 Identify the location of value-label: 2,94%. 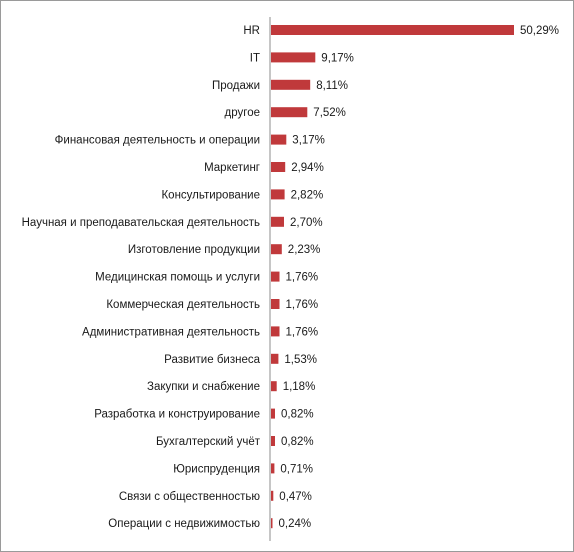
(307, 168).